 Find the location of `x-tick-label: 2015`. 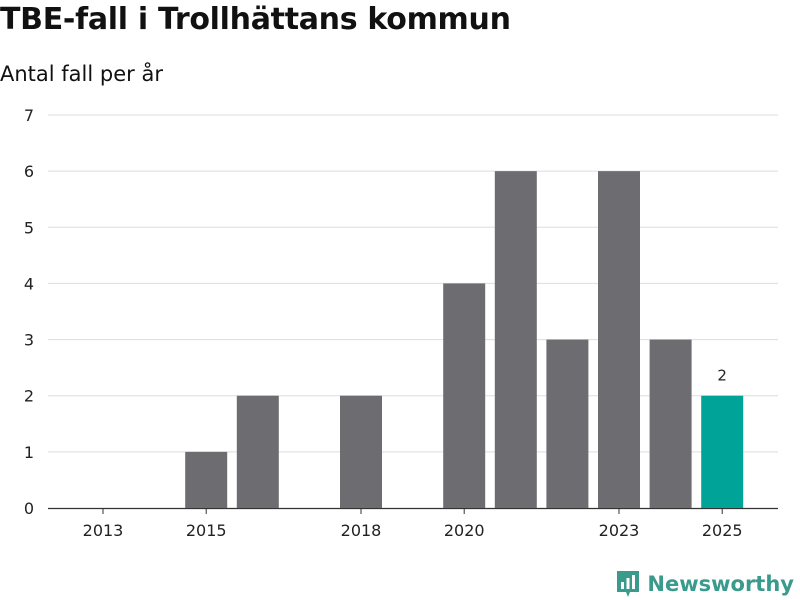

x-tick-label: 2015 is located at coordinates (206, 530).